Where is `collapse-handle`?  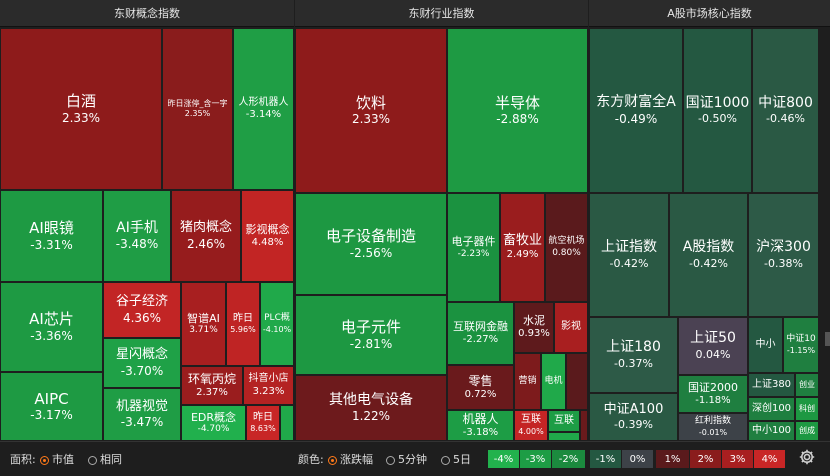
collapse-handle is located at coordinates (827, 339).